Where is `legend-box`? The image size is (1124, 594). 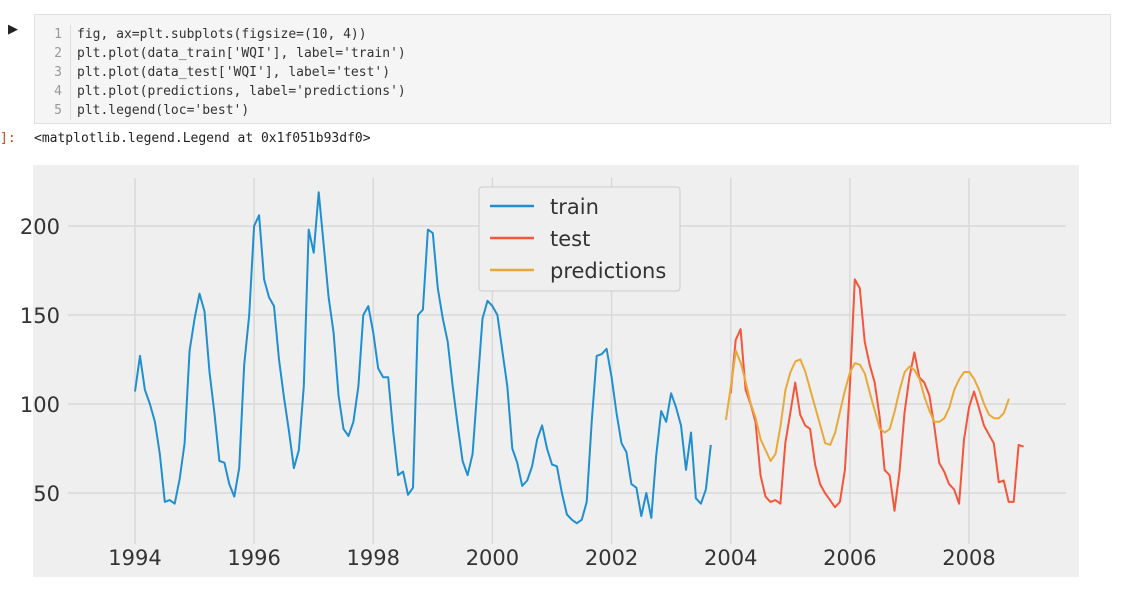
legend-box is located at coordinates (579, 239).